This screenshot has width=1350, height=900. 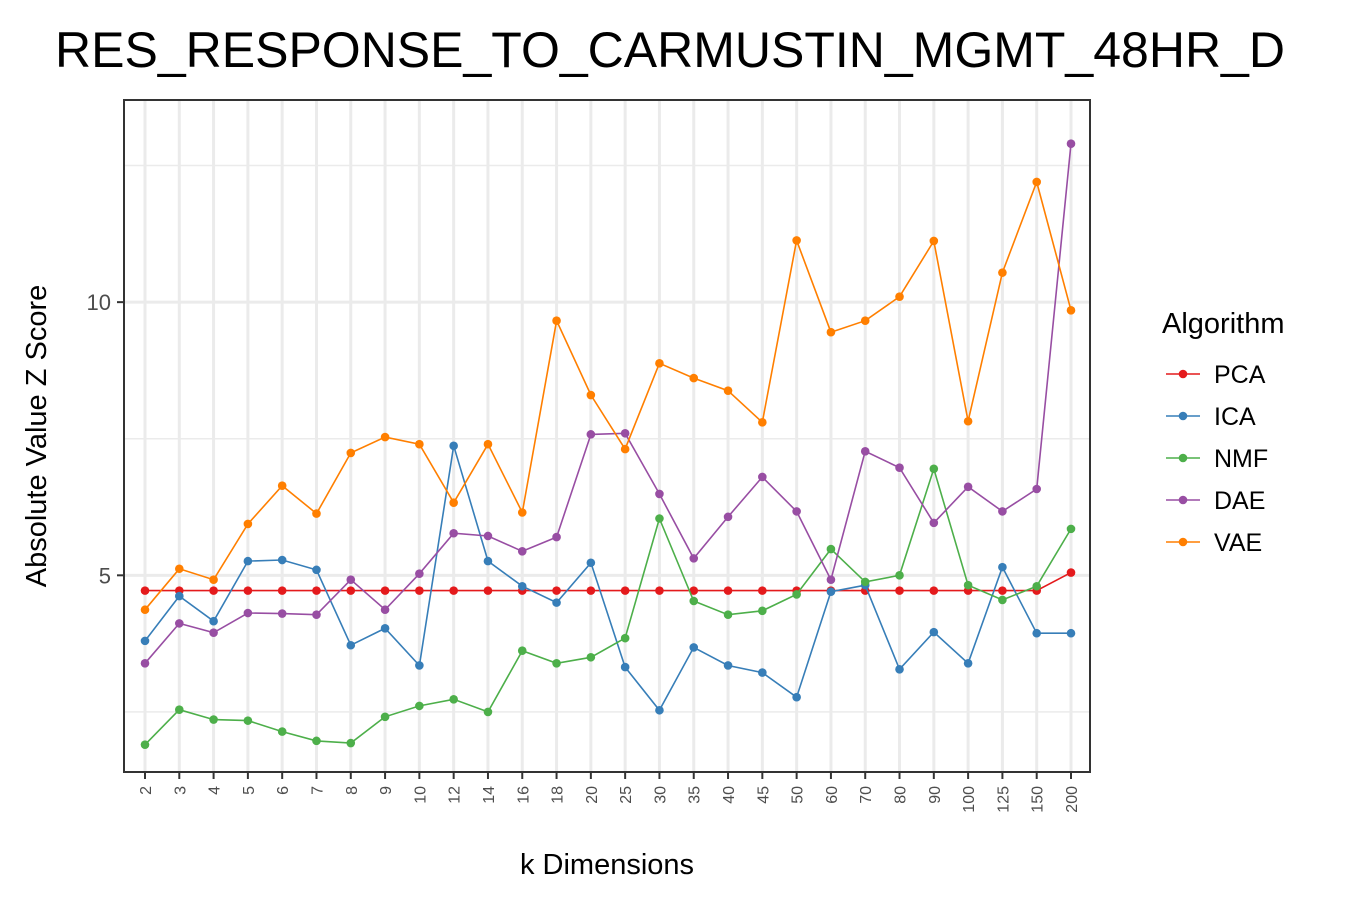 I want to click on x-tick-label: 6, so click(x=283, y=790).